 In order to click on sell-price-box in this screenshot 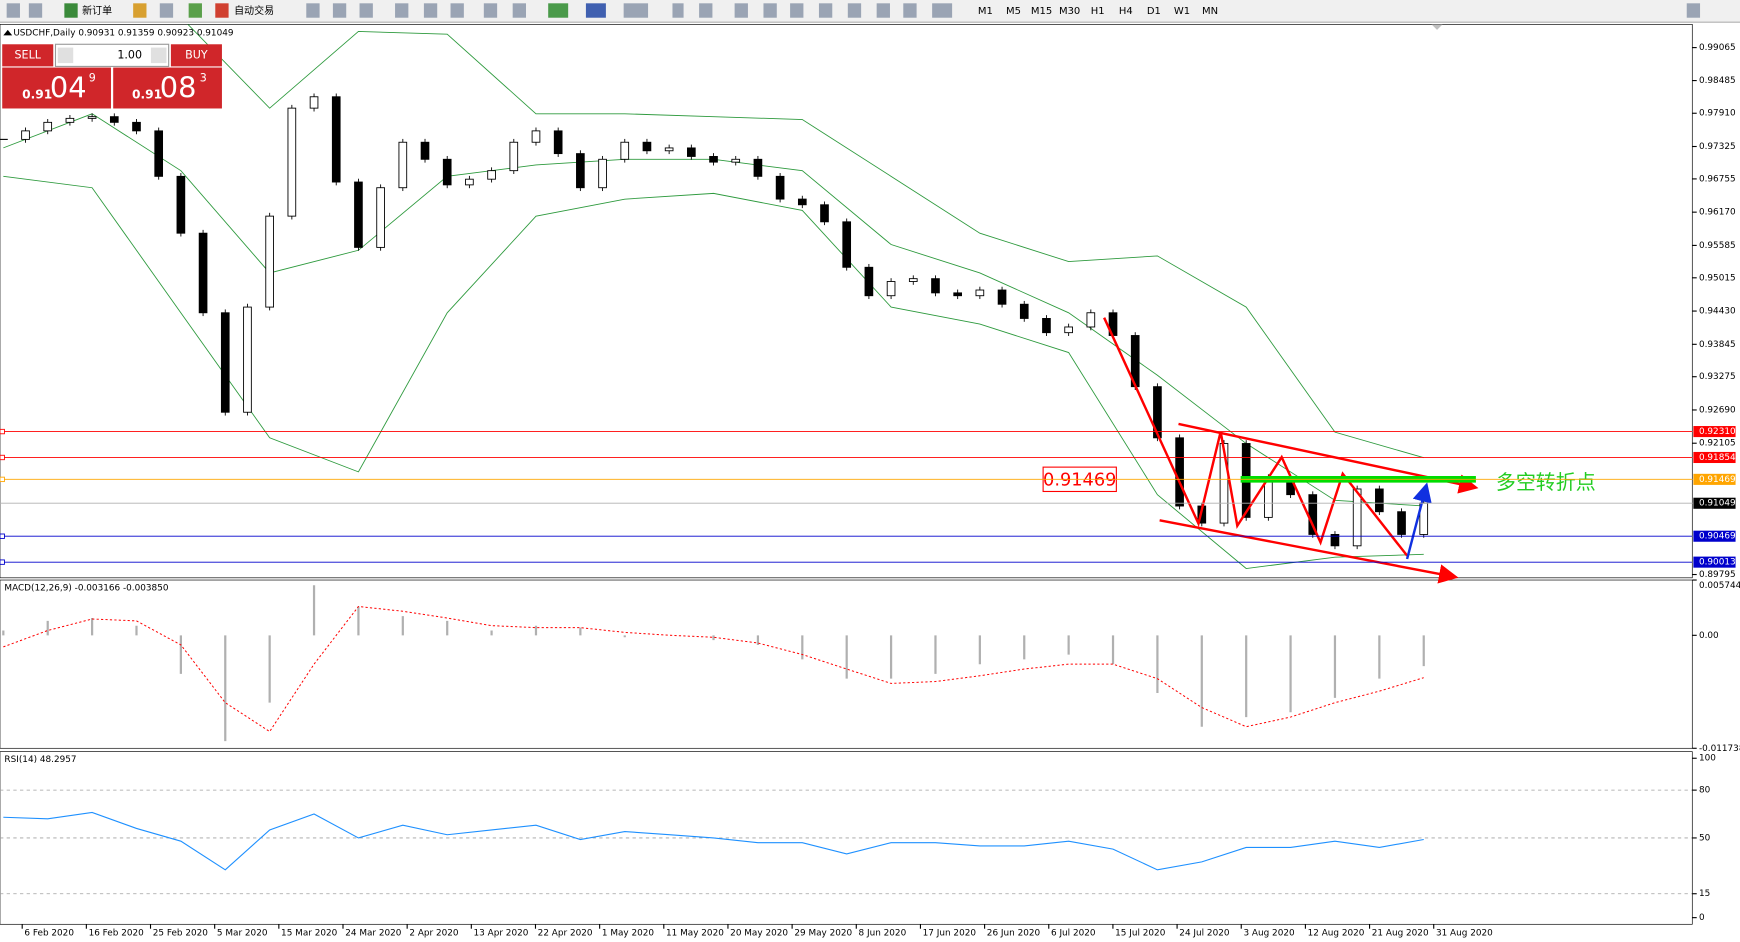, I will do `click(56, 88)`.